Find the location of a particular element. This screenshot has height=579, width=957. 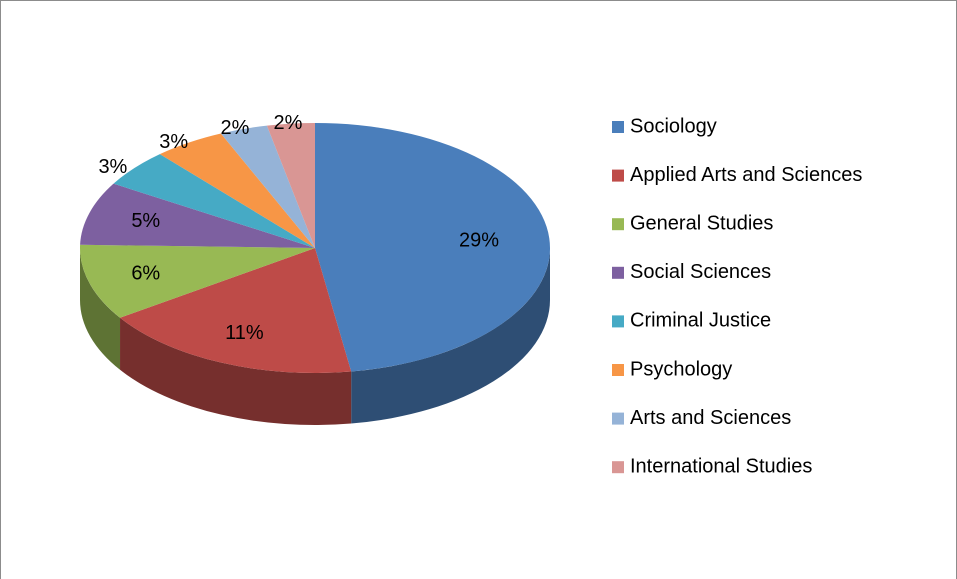

legend-label: Arts and Sciences is located at coordinates (710, 418).